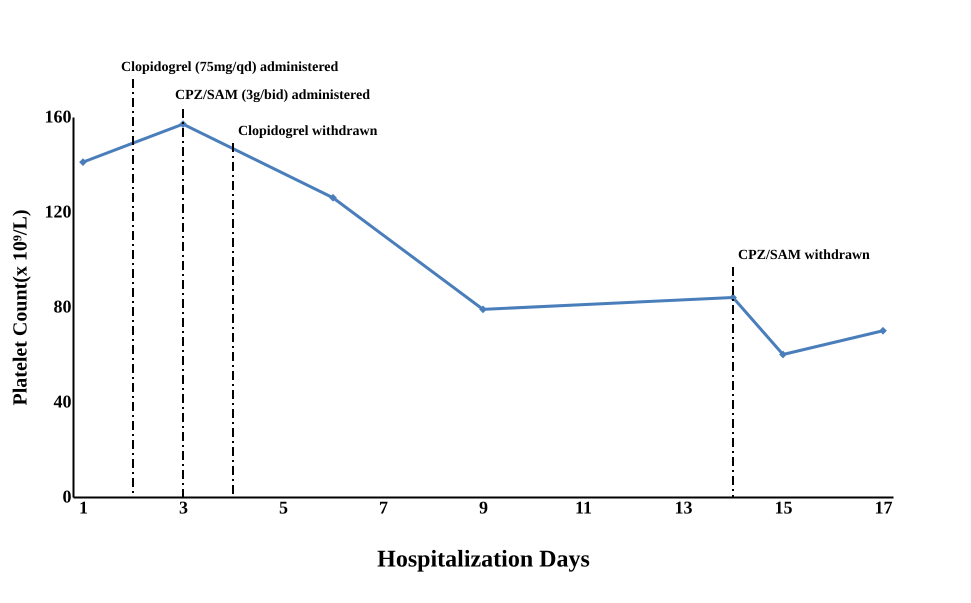 Image resolution: width=971 pixels, height=603 pixels. I want to click on x-axis-title: Hospitalization Days, so click(483, 559).